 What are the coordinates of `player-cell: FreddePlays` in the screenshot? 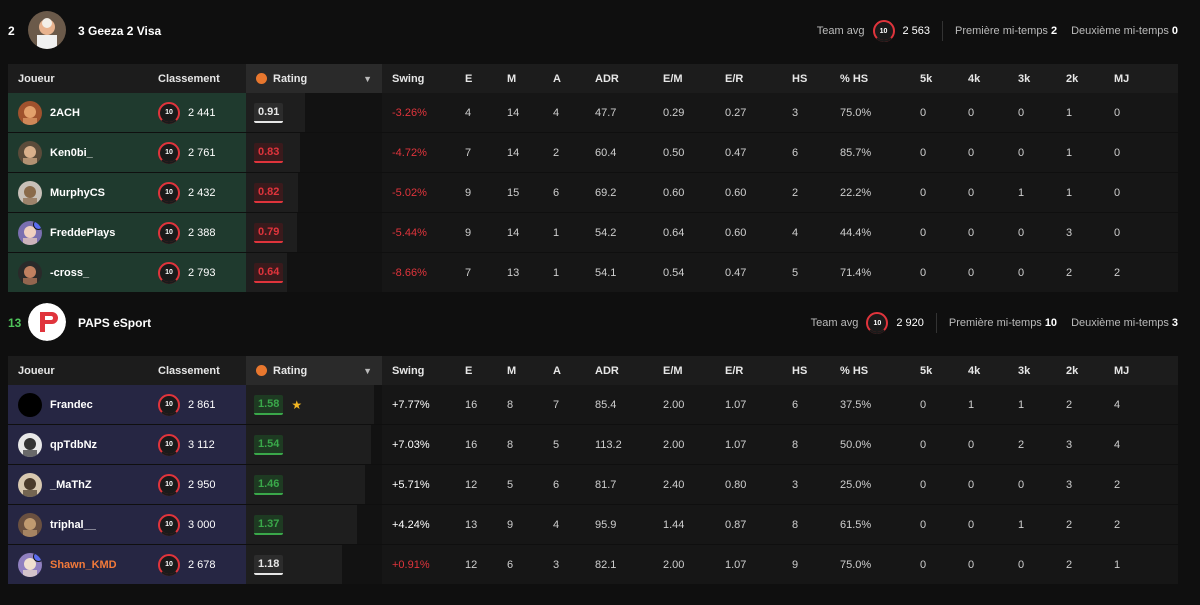 It's located at (83, 233).